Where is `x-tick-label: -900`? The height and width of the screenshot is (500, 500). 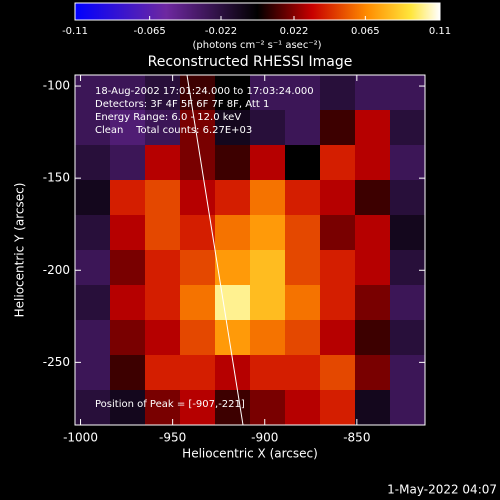 x-tick-label: -900 is located at coordinates (264, 438).